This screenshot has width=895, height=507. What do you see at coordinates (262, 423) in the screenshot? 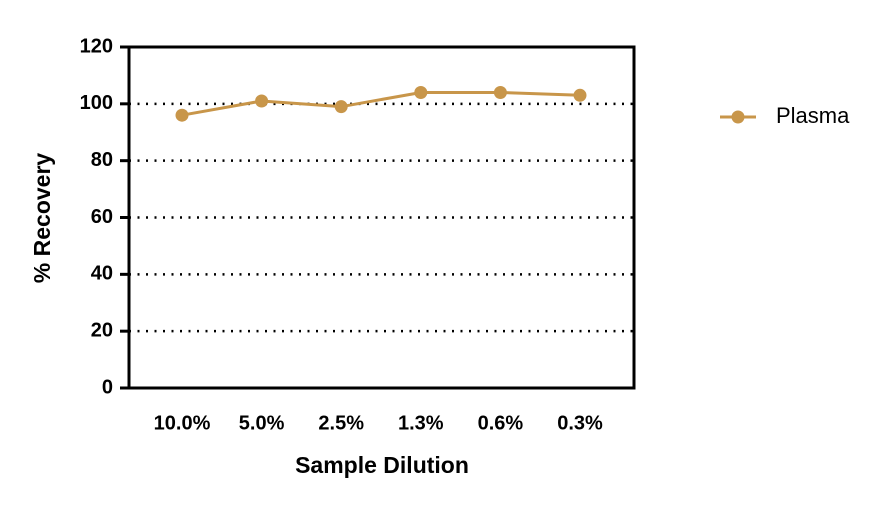
I see `x-tick-label: 5.0%` at bounding box center [262, 423].